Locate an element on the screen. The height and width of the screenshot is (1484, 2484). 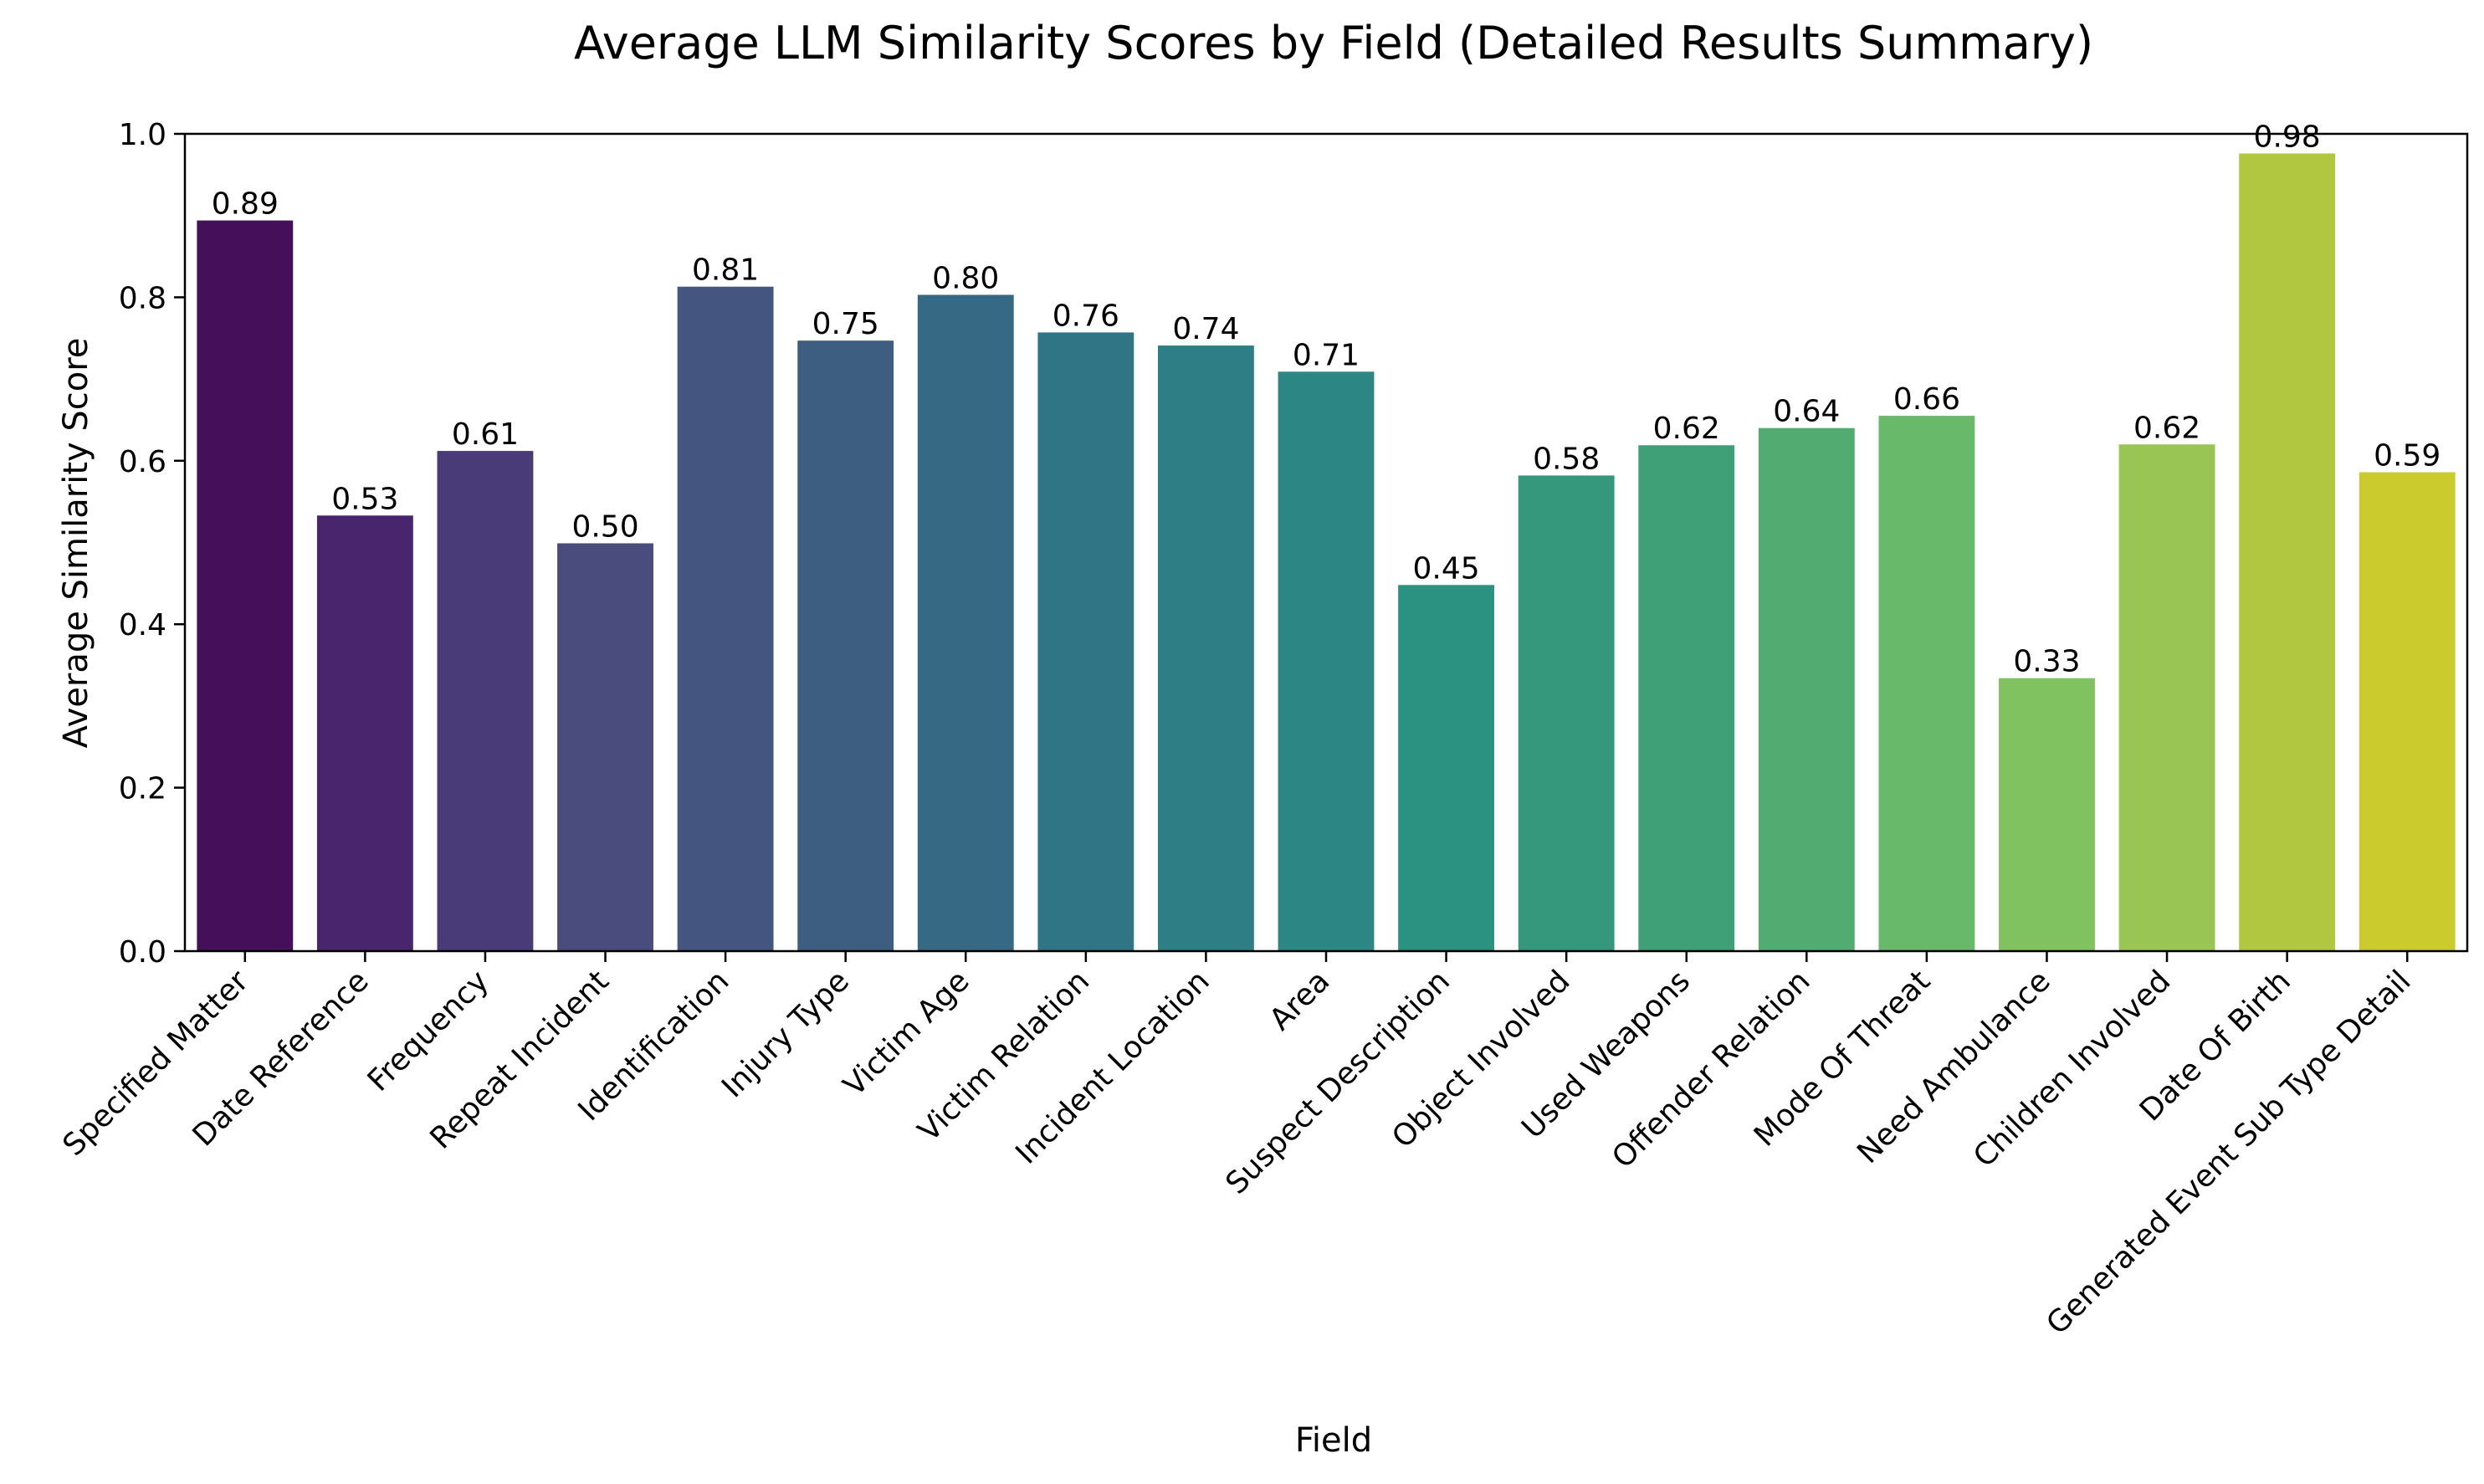
bar-injury-type is located at coordinates (845, 645).